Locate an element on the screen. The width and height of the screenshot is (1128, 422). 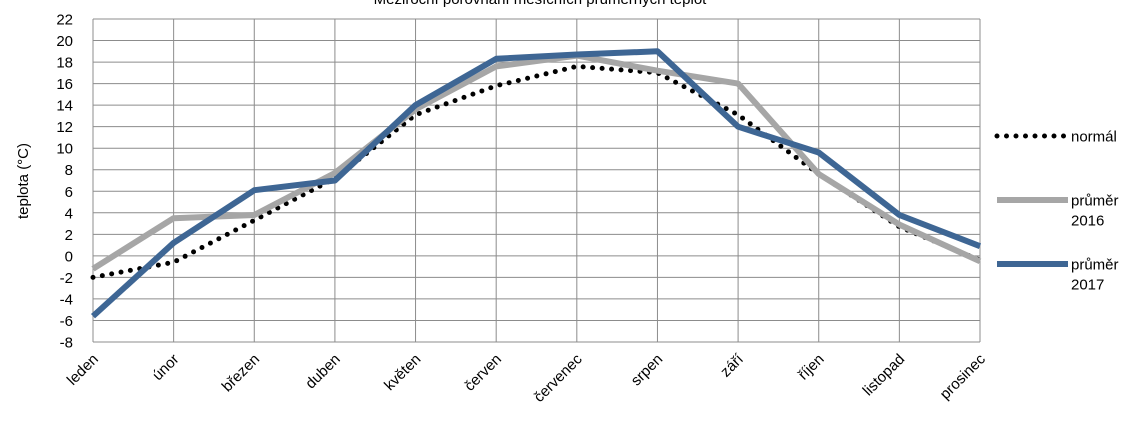
y-tick-label: 4 is located at coordinates (69, 213).